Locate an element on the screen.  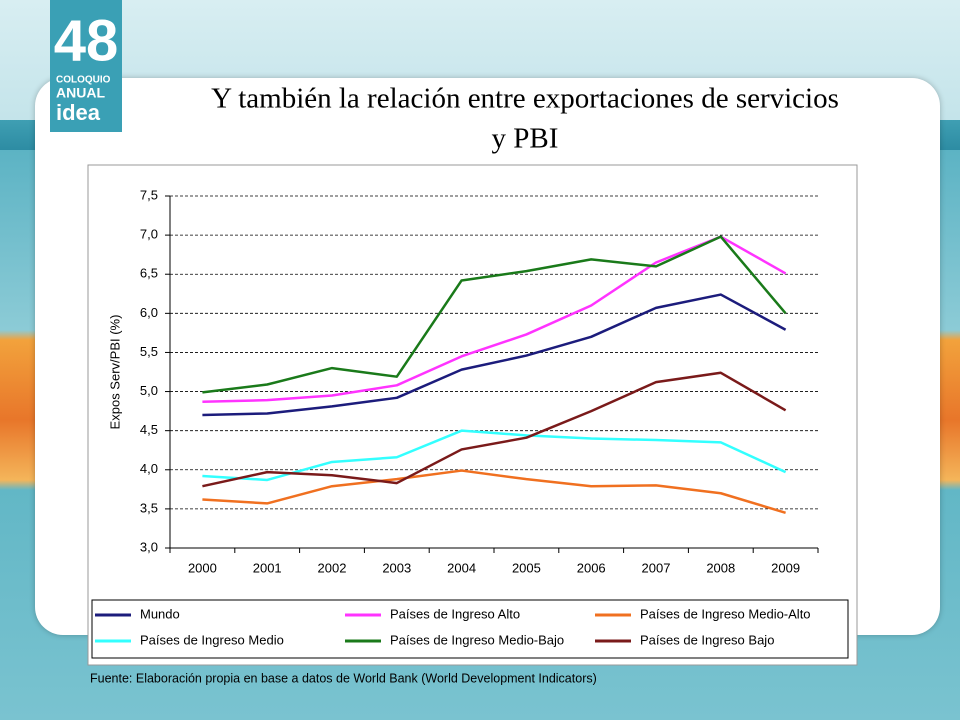
x-tick-label: 2004 is located at coordinates (461, 567).